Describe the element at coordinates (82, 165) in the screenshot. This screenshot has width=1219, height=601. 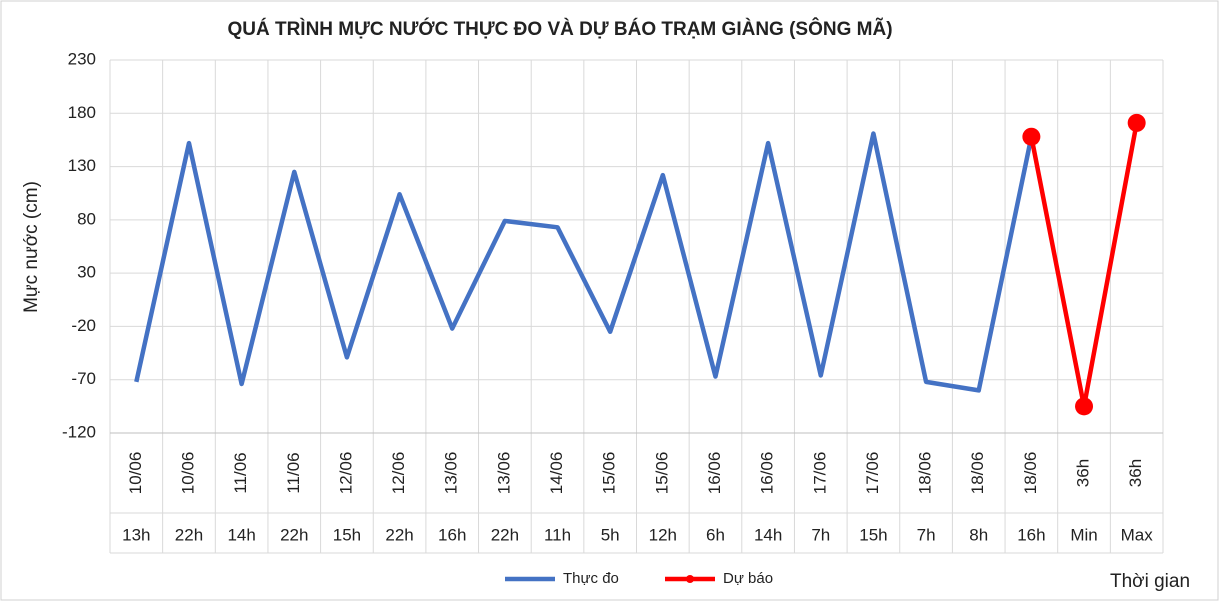
I see `y-tick-label: 130` at that location.